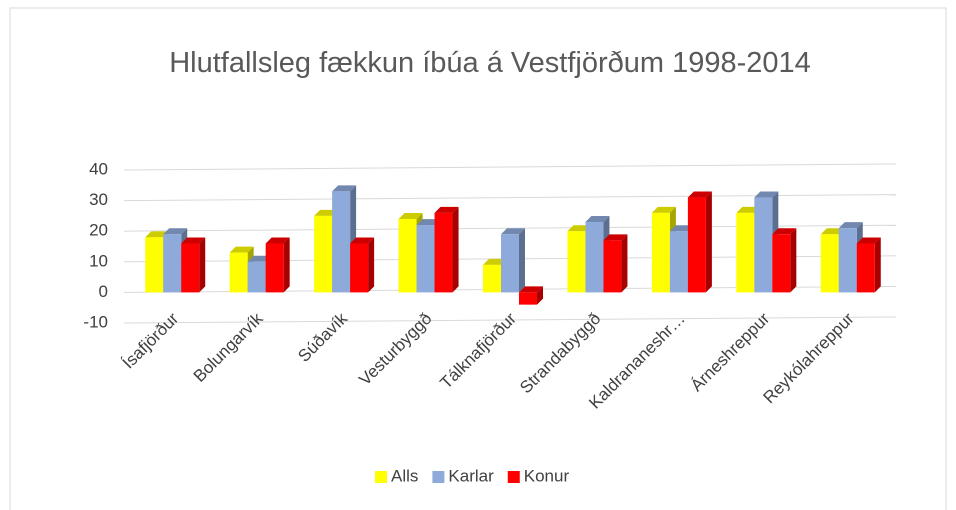  Describe the element at coordinates (98, 168) in the screenshot. I see `y-tick-label: 40` at that location.